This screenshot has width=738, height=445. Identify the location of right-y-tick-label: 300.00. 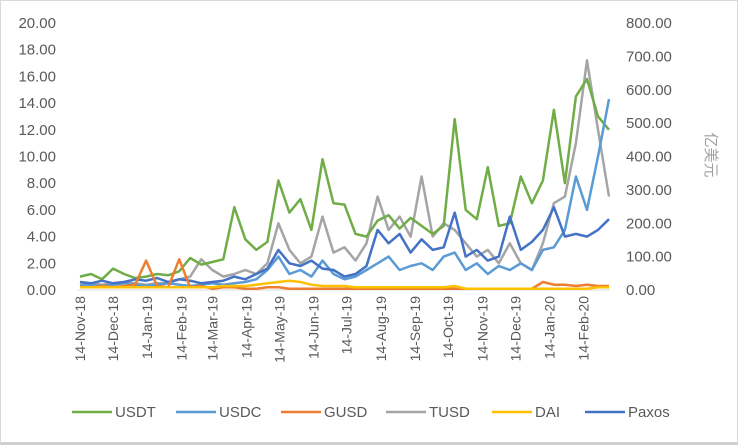
(649, 190).